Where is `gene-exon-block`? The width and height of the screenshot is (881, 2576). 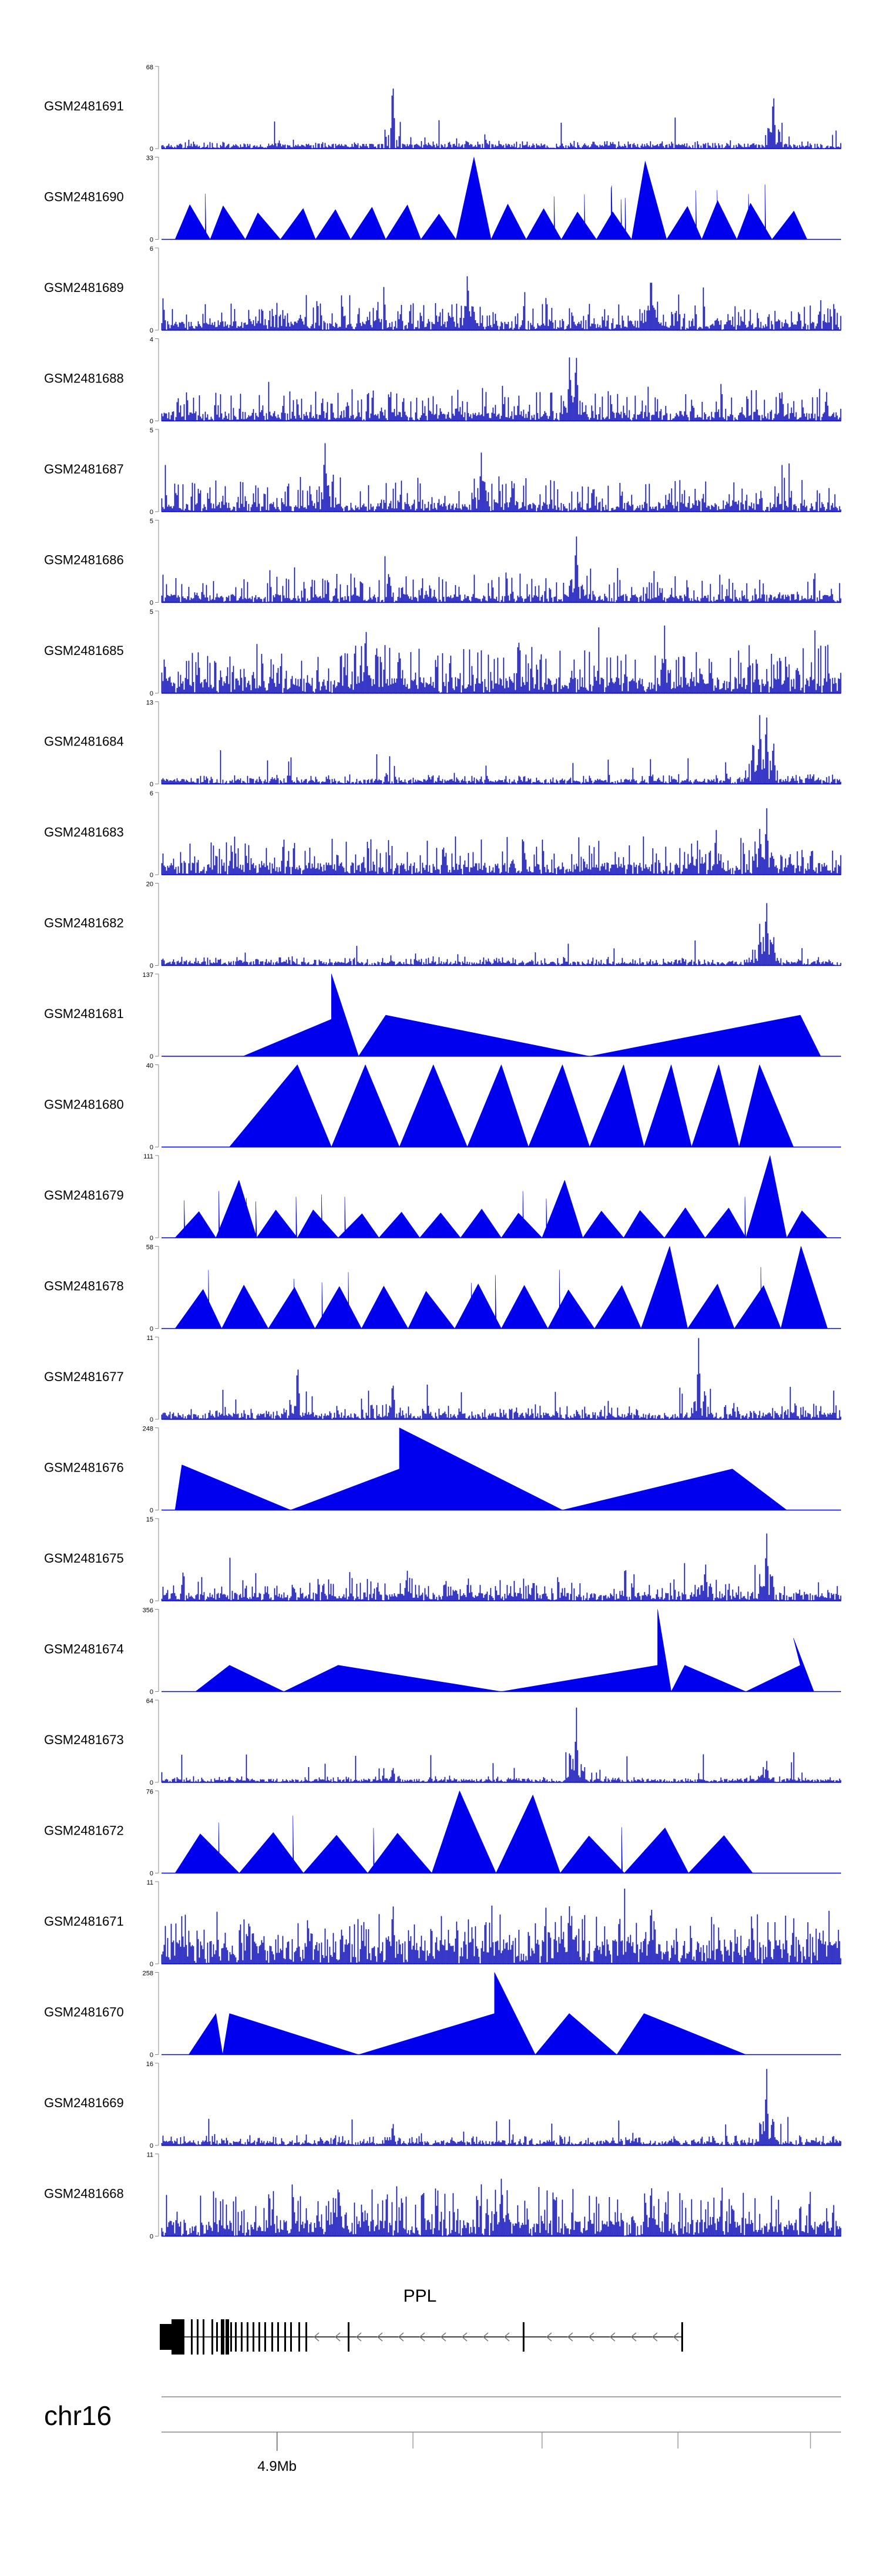
gene-exon-block is located at coordinates (178, 2337).